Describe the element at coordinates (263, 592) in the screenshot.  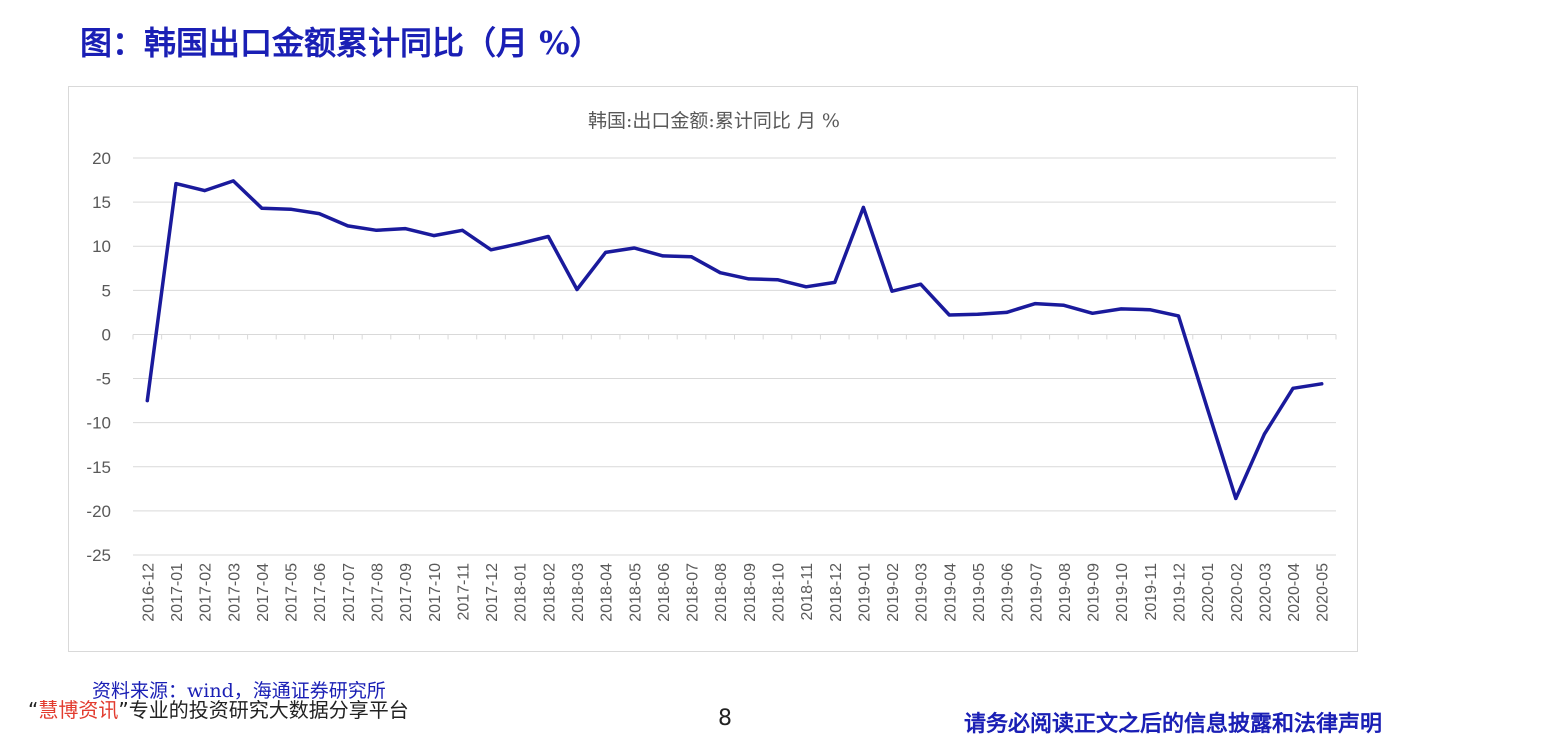
I see `x-tick-label: 2017-04` at that location.